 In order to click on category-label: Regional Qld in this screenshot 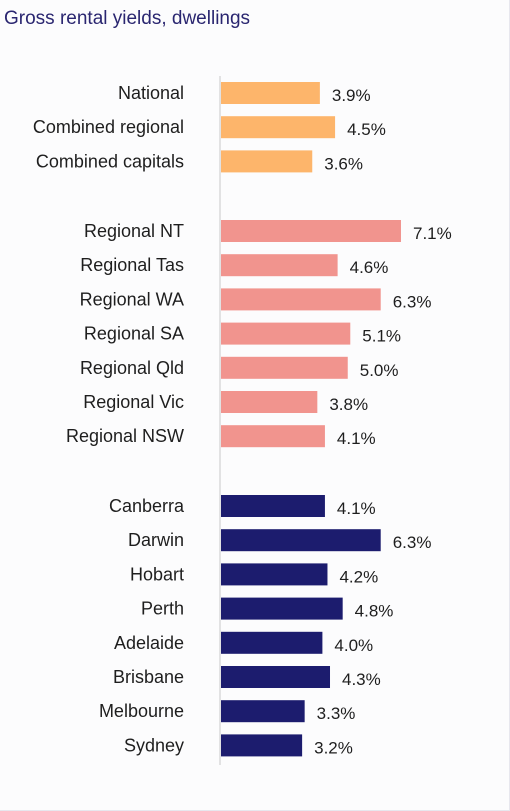, I will do `click(132, 368)`.